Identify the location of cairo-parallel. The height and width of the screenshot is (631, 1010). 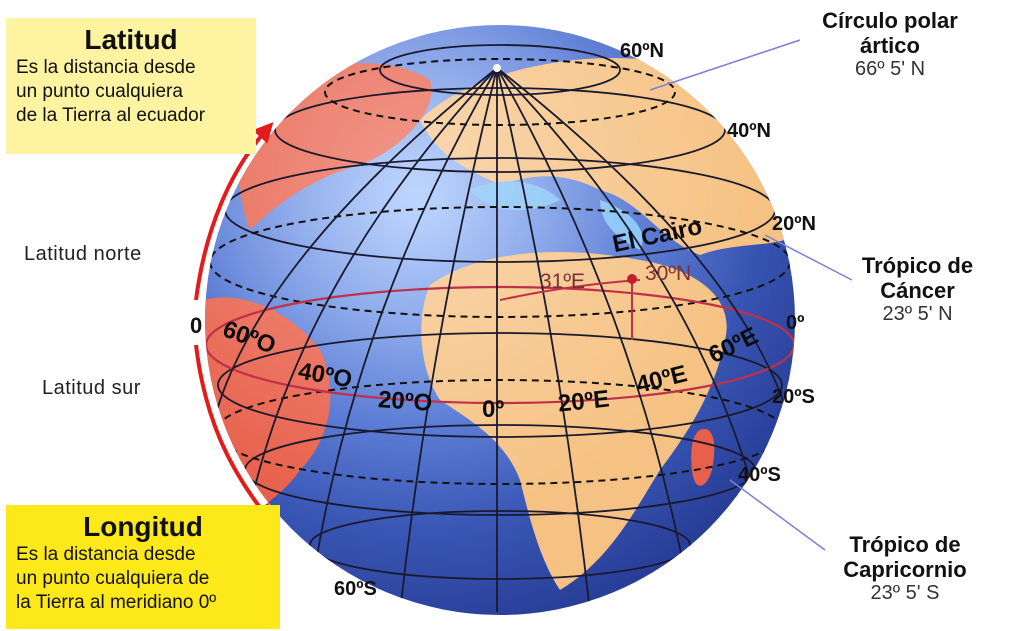
(570, 290).